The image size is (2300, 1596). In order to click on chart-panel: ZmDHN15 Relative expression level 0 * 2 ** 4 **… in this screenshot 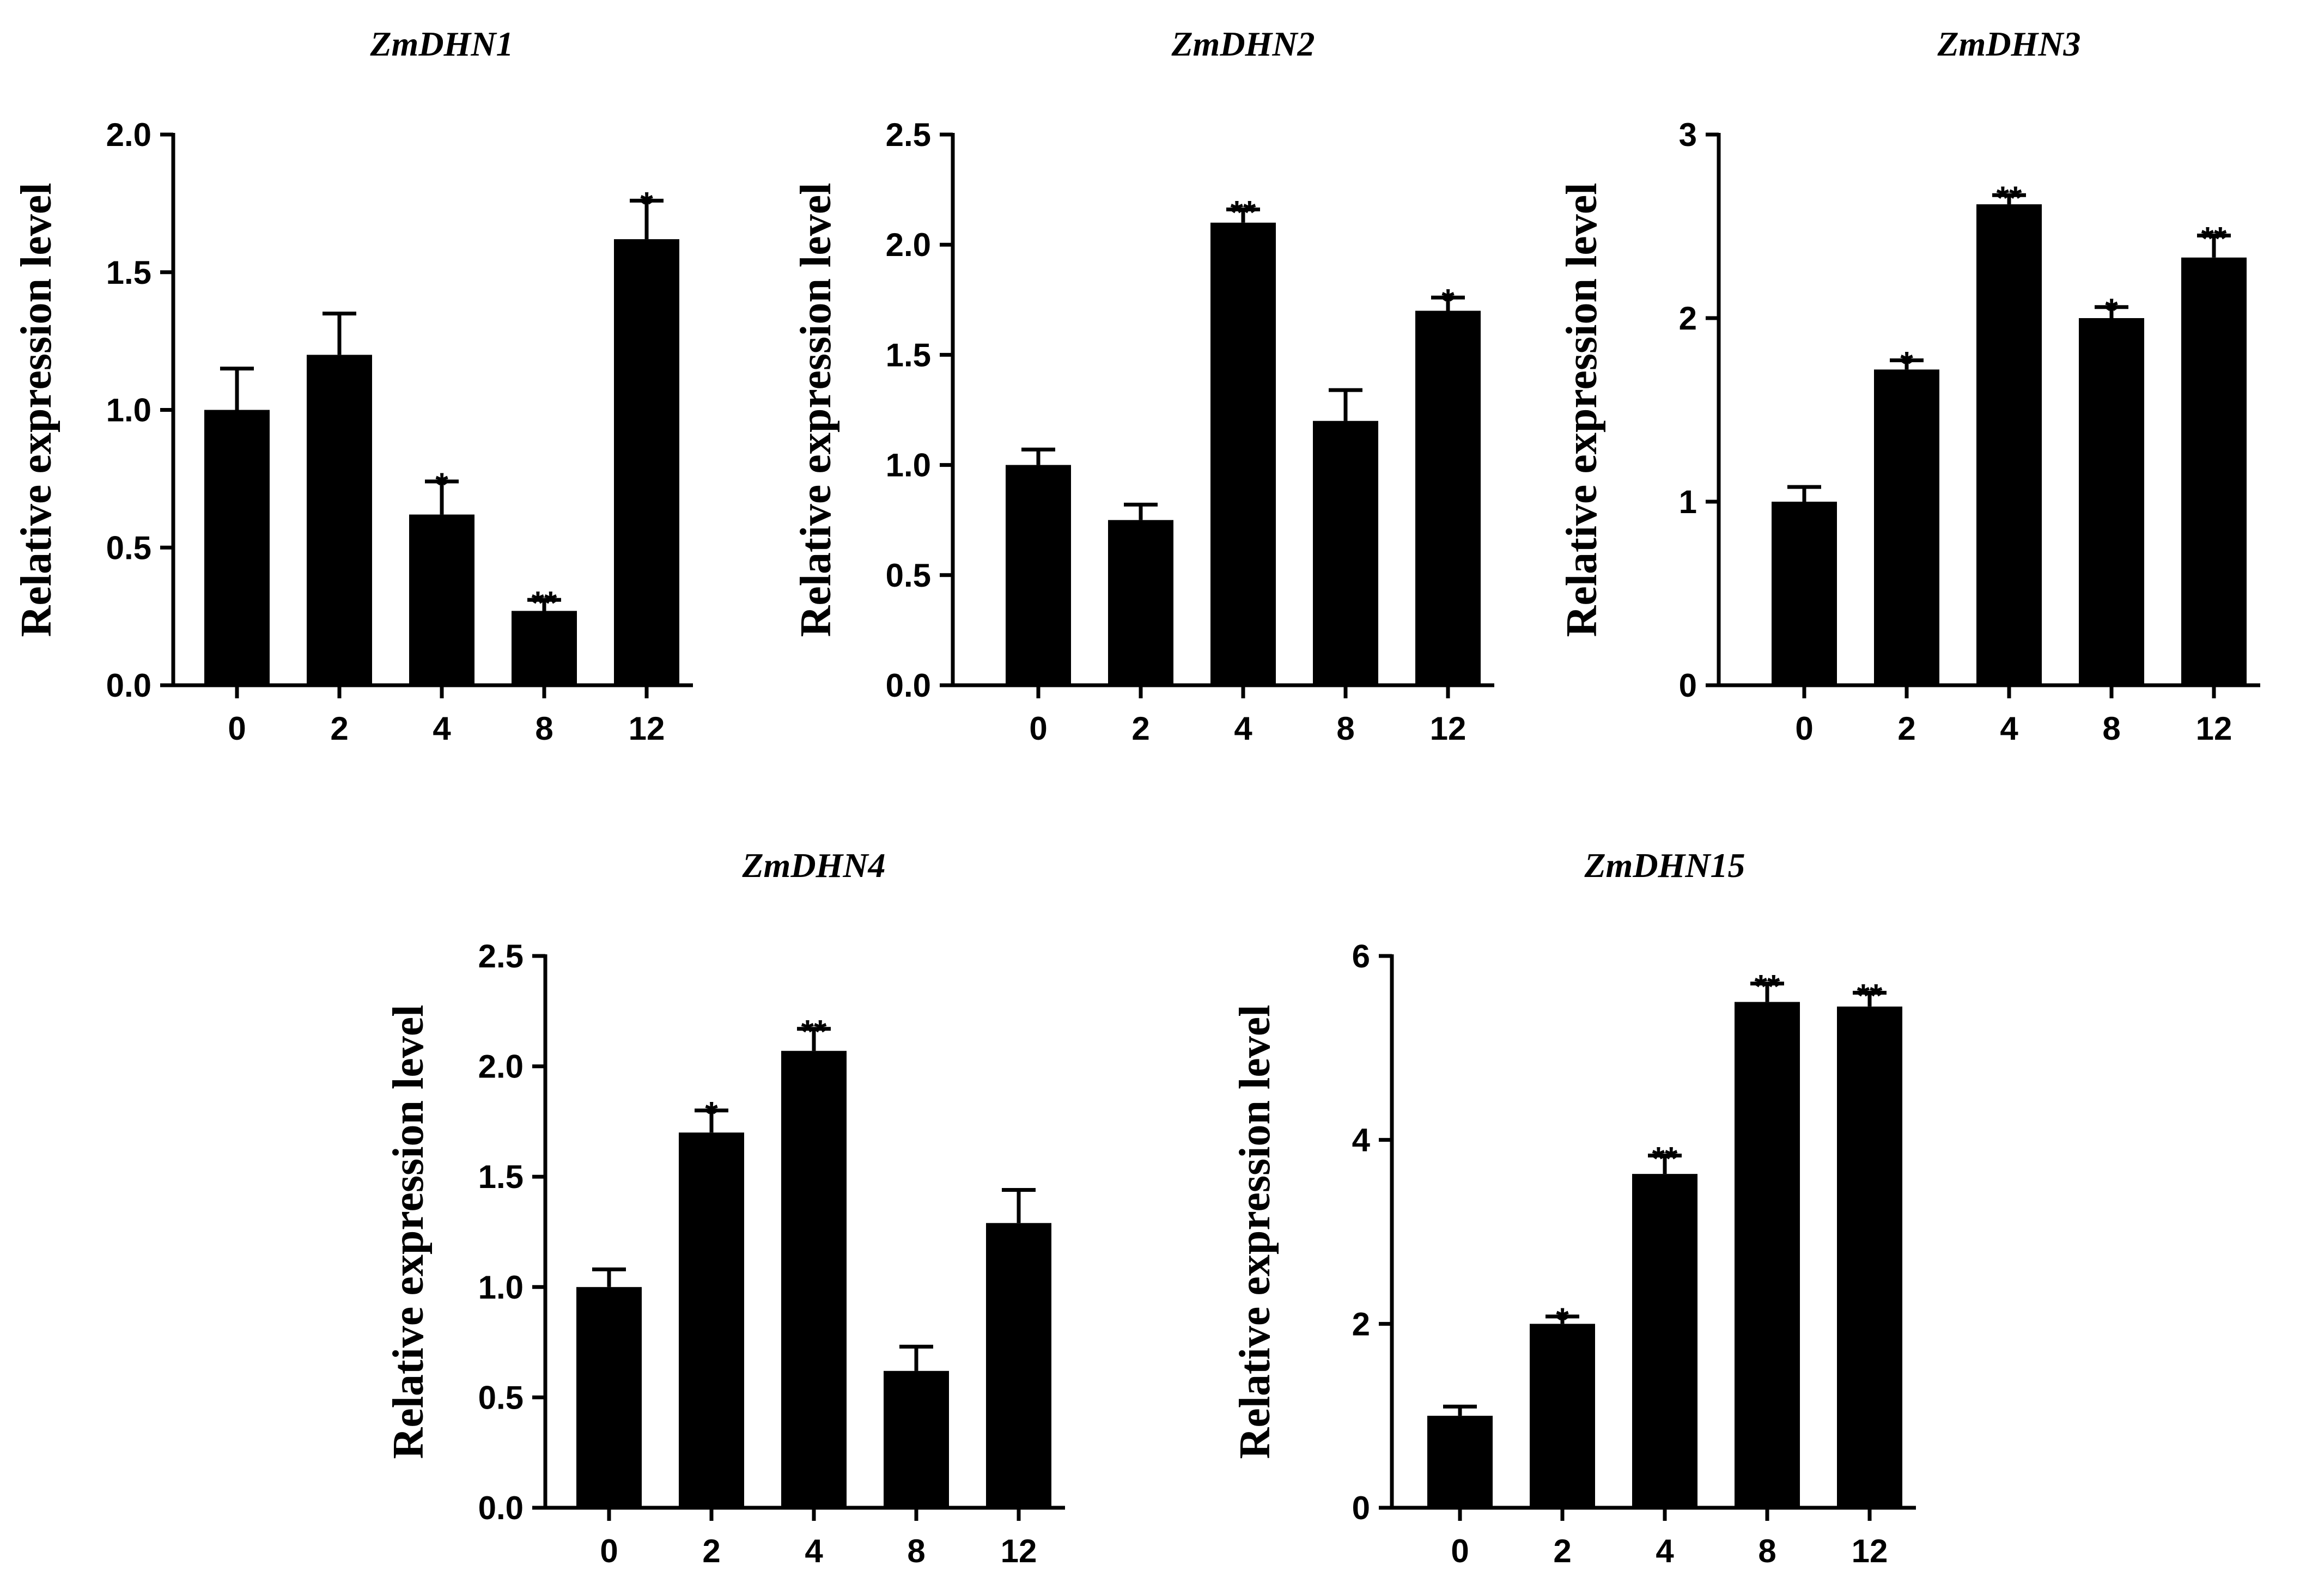, I will do `click(1574, 1207)`.